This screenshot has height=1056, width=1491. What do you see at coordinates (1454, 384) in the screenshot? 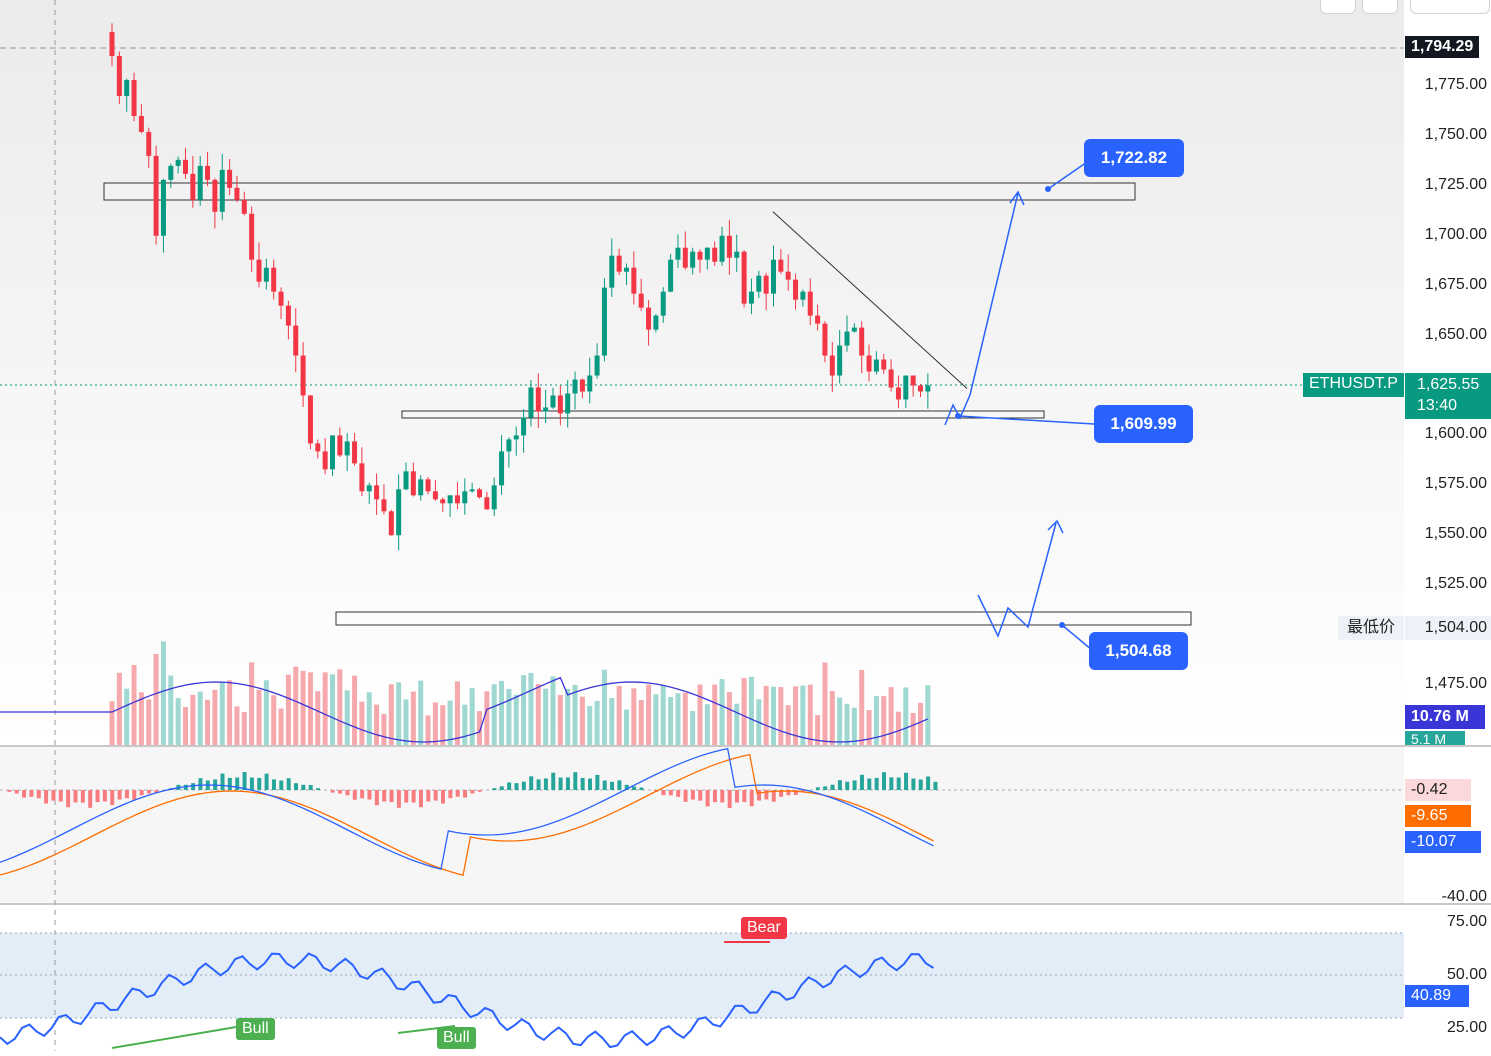
I see `last-price-value: 1,625.55` at bounding box center [1454, 384].